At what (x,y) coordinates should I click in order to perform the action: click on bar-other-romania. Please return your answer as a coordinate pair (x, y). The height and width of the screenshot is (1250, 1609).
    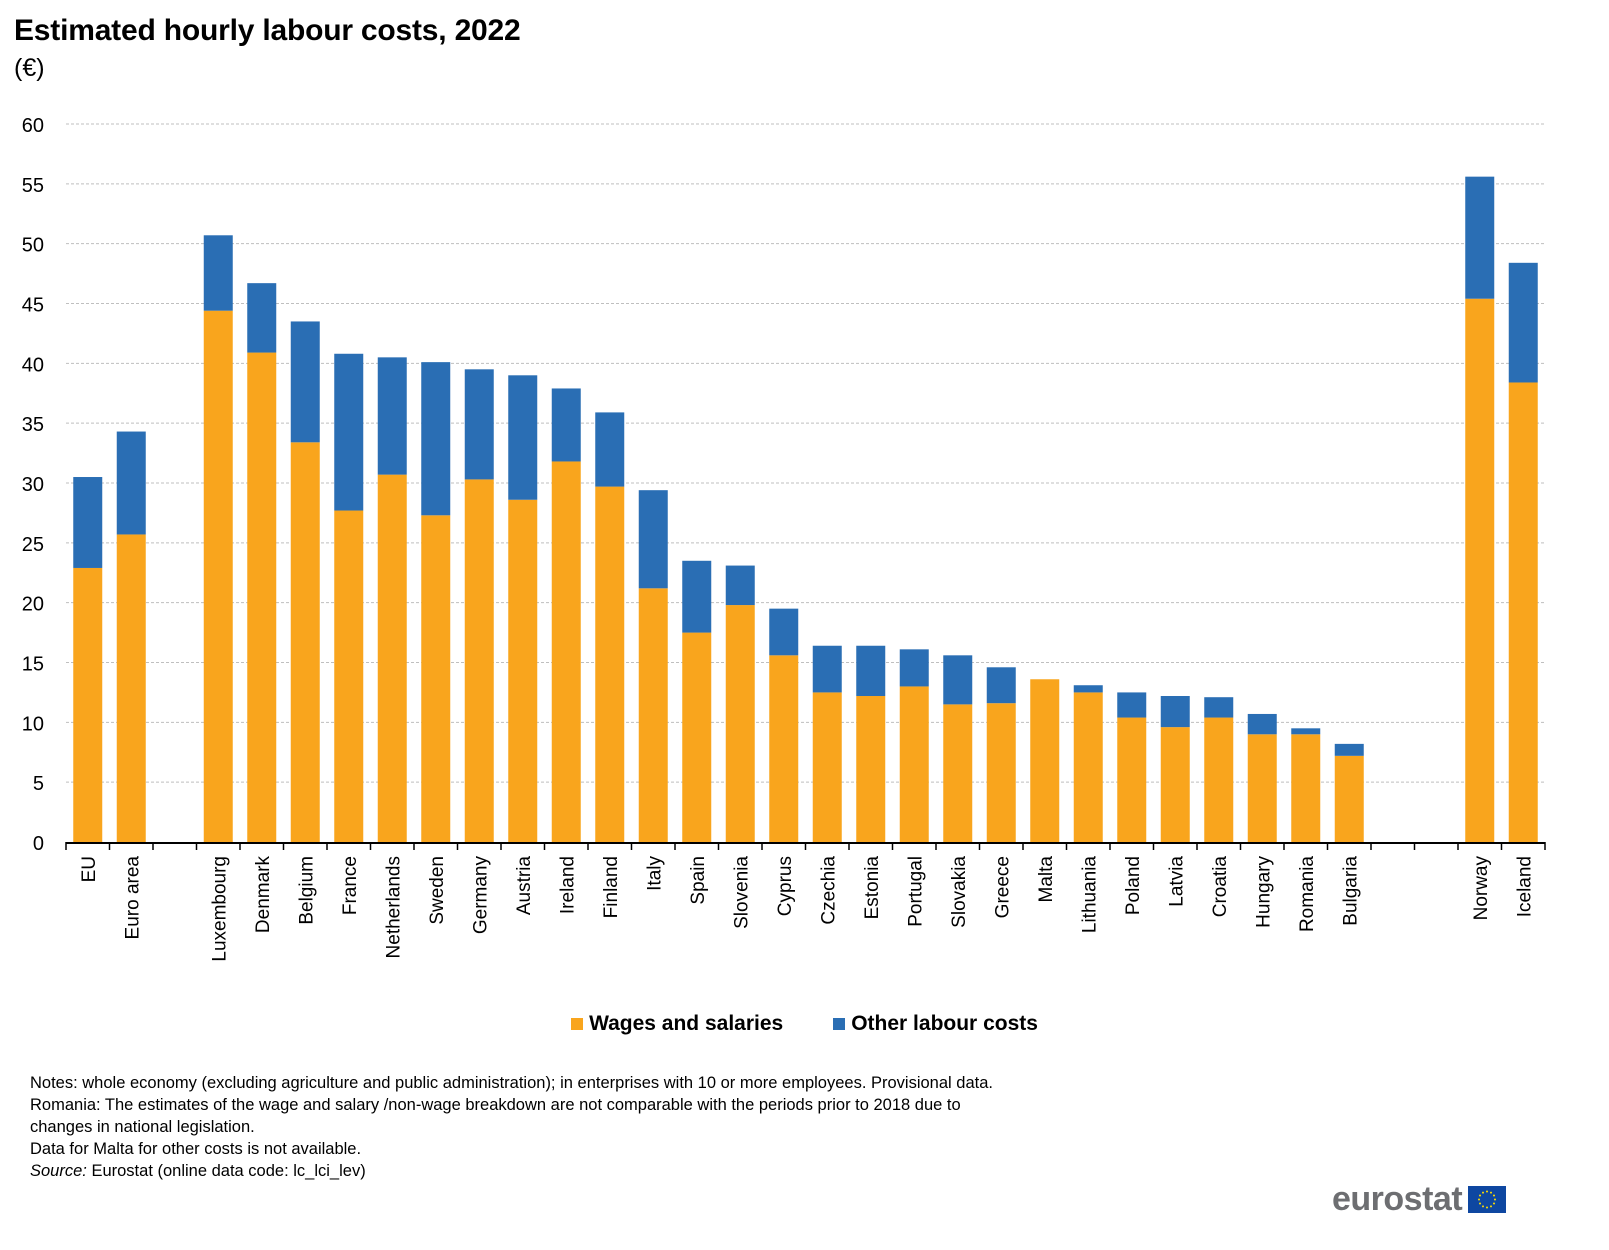
    Looking at the image, I should click on (1306, 731).